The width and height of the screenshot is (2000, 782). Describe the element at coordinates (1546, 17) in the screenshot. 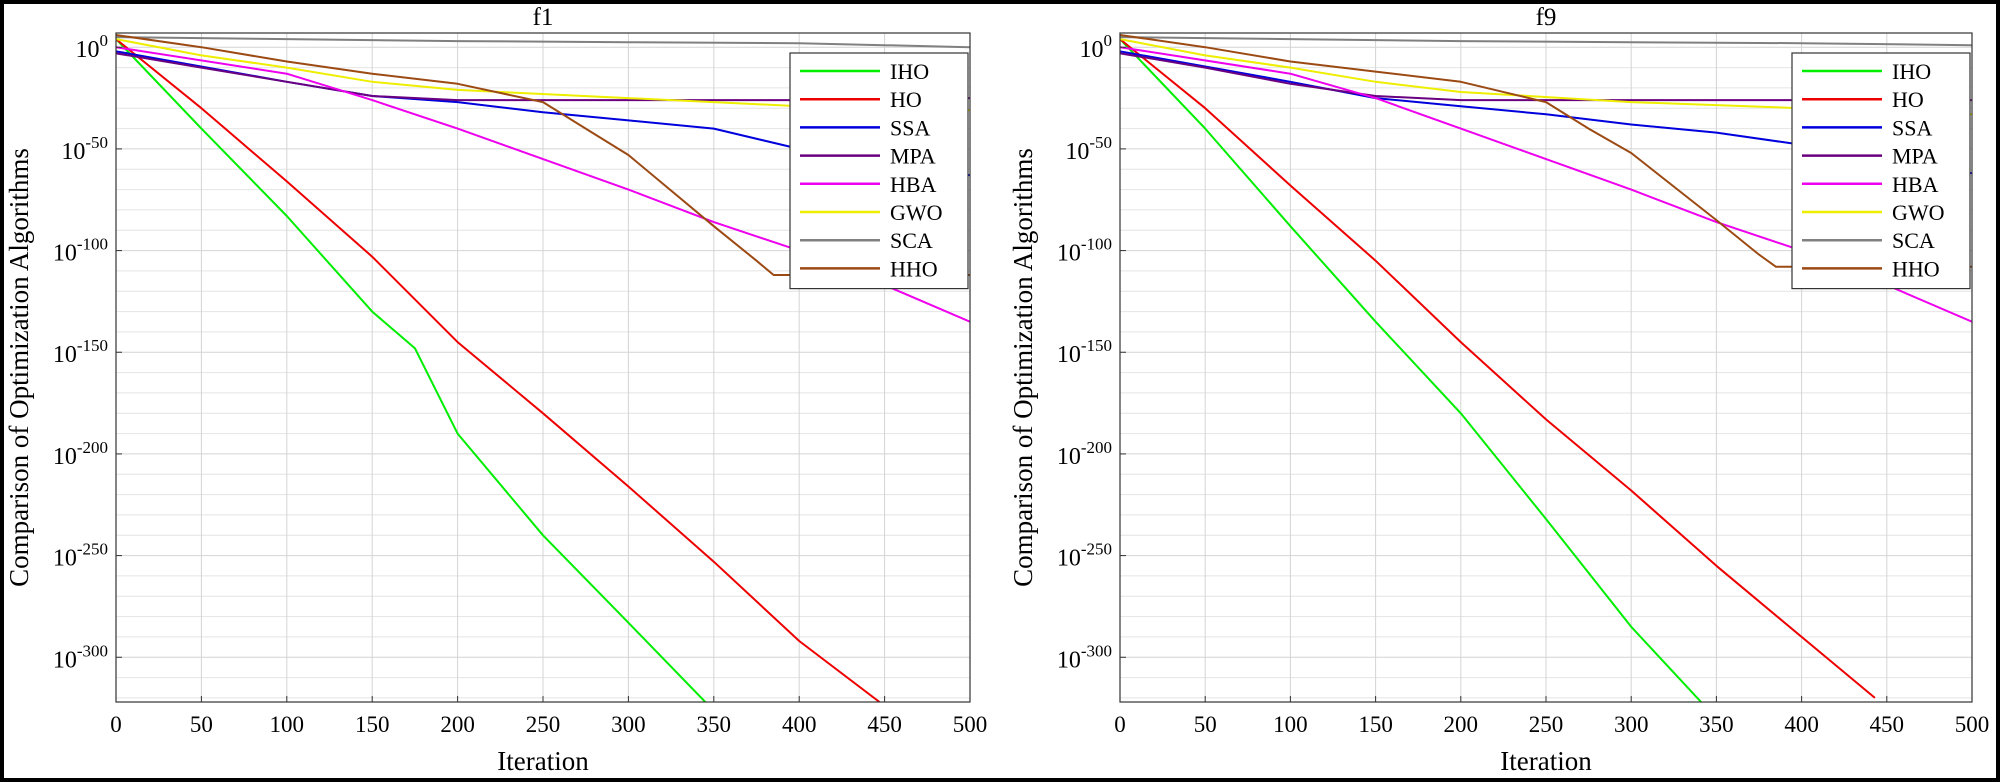

I see `chart-title: f9` at that location.